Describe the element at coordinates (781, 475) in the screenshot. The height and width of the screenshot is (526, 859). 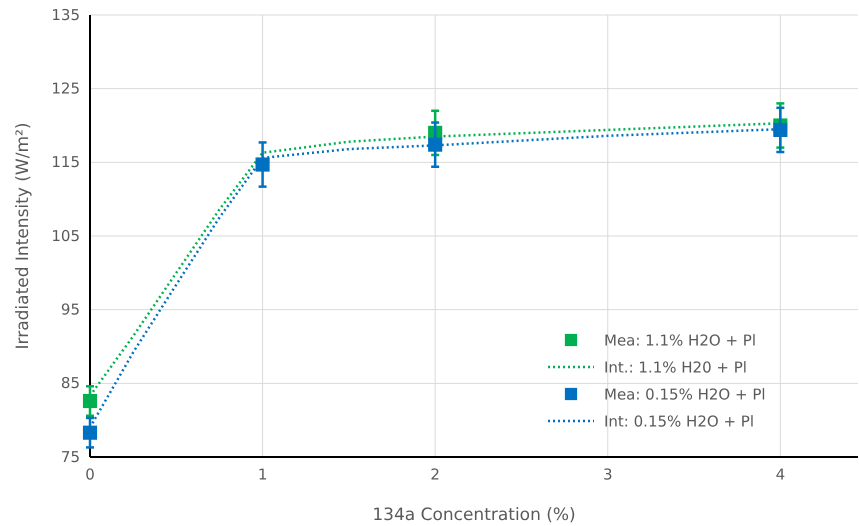
I see `x-tick-label: 4` at that location.